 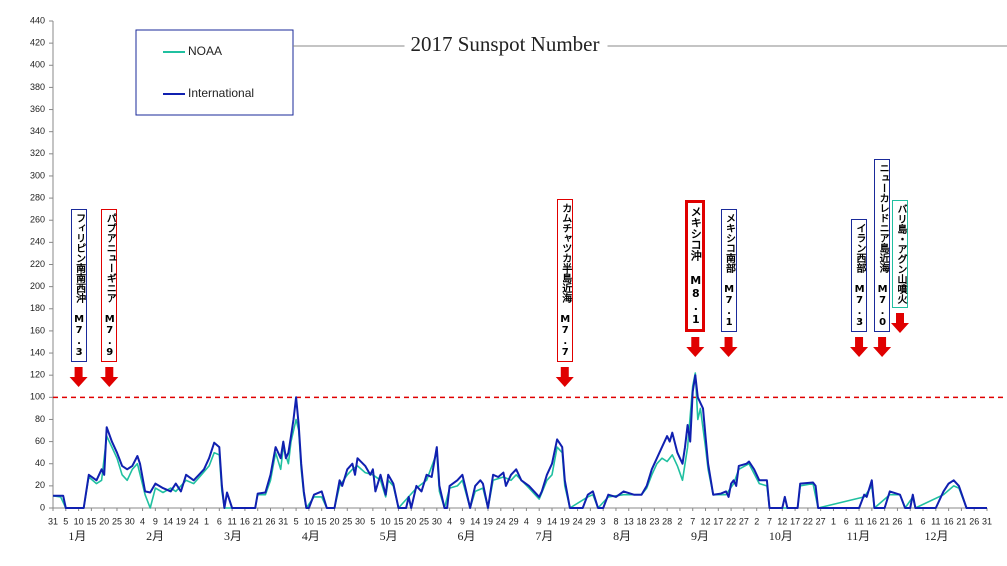 I want to click on x-tick-label: 22, so click(x=731, y=521).